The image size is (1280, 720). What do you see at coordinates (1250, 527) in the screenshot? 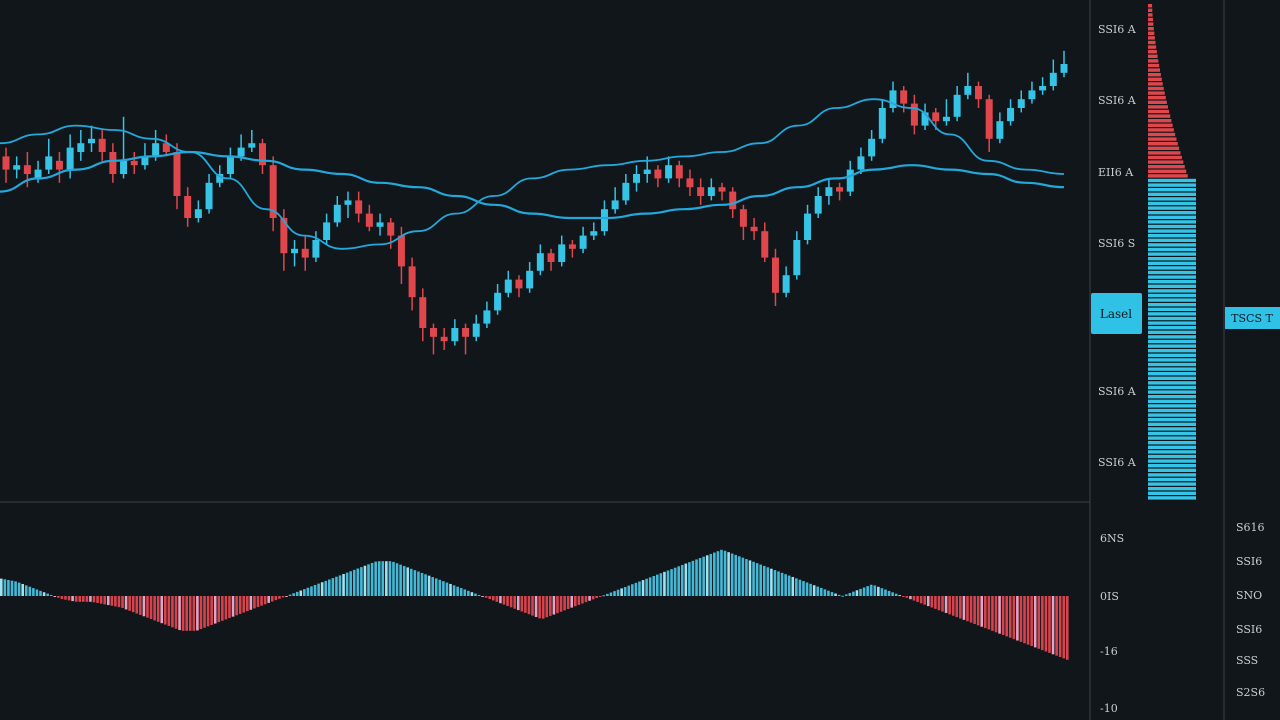
I see `osc-right-tick-label: S616` at bounding box center [1250, 527].